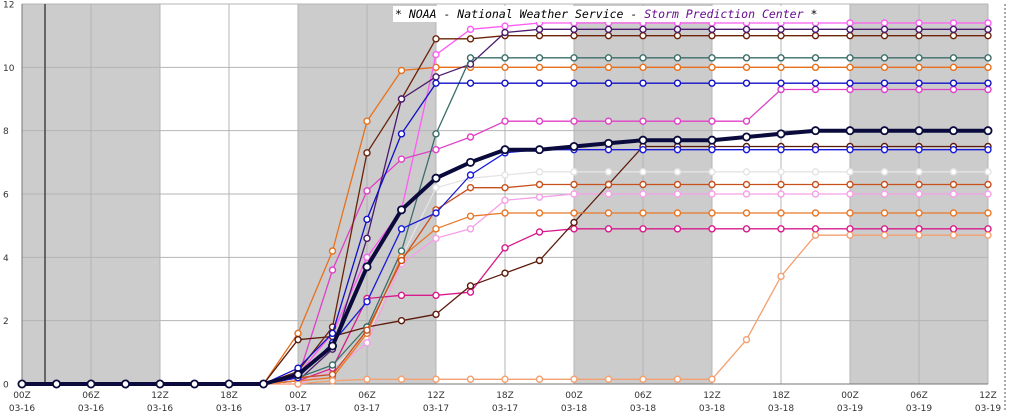 The width and height of the screenshot is (1009, 420). I want to click on xtick-hour-label: 18Z, so click(229, 396).